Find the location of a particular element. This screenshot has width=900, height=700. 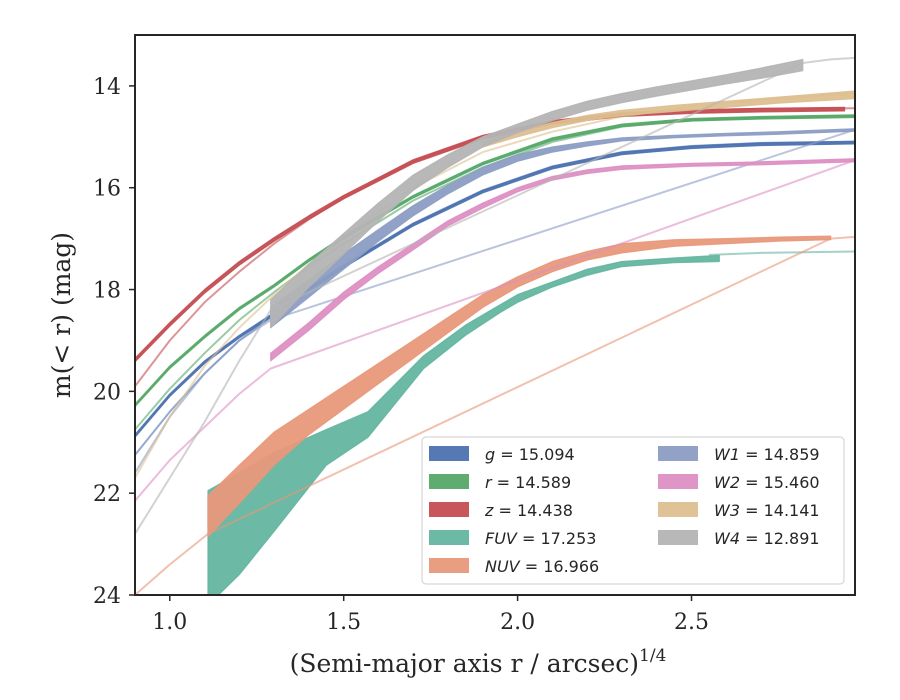

legend-label-fuv: FUV = 17.253 is located at coordinates (540, 538).